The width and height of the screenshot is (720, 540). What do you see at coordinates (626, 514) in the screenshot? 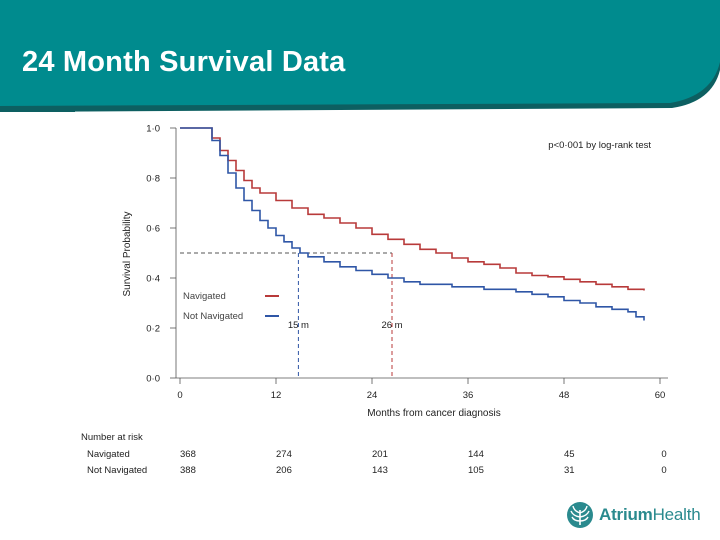
I see `logo-text-bold: Atrium` at bounding box center [626, 514].